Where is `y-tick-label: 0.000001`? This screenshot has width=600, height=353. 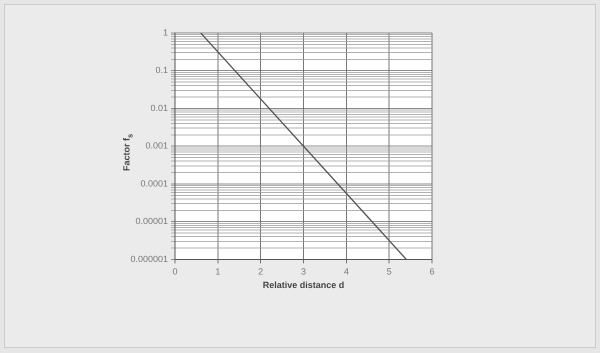
y-tick-label: 0.000001 is located at coordinates (149, 259).